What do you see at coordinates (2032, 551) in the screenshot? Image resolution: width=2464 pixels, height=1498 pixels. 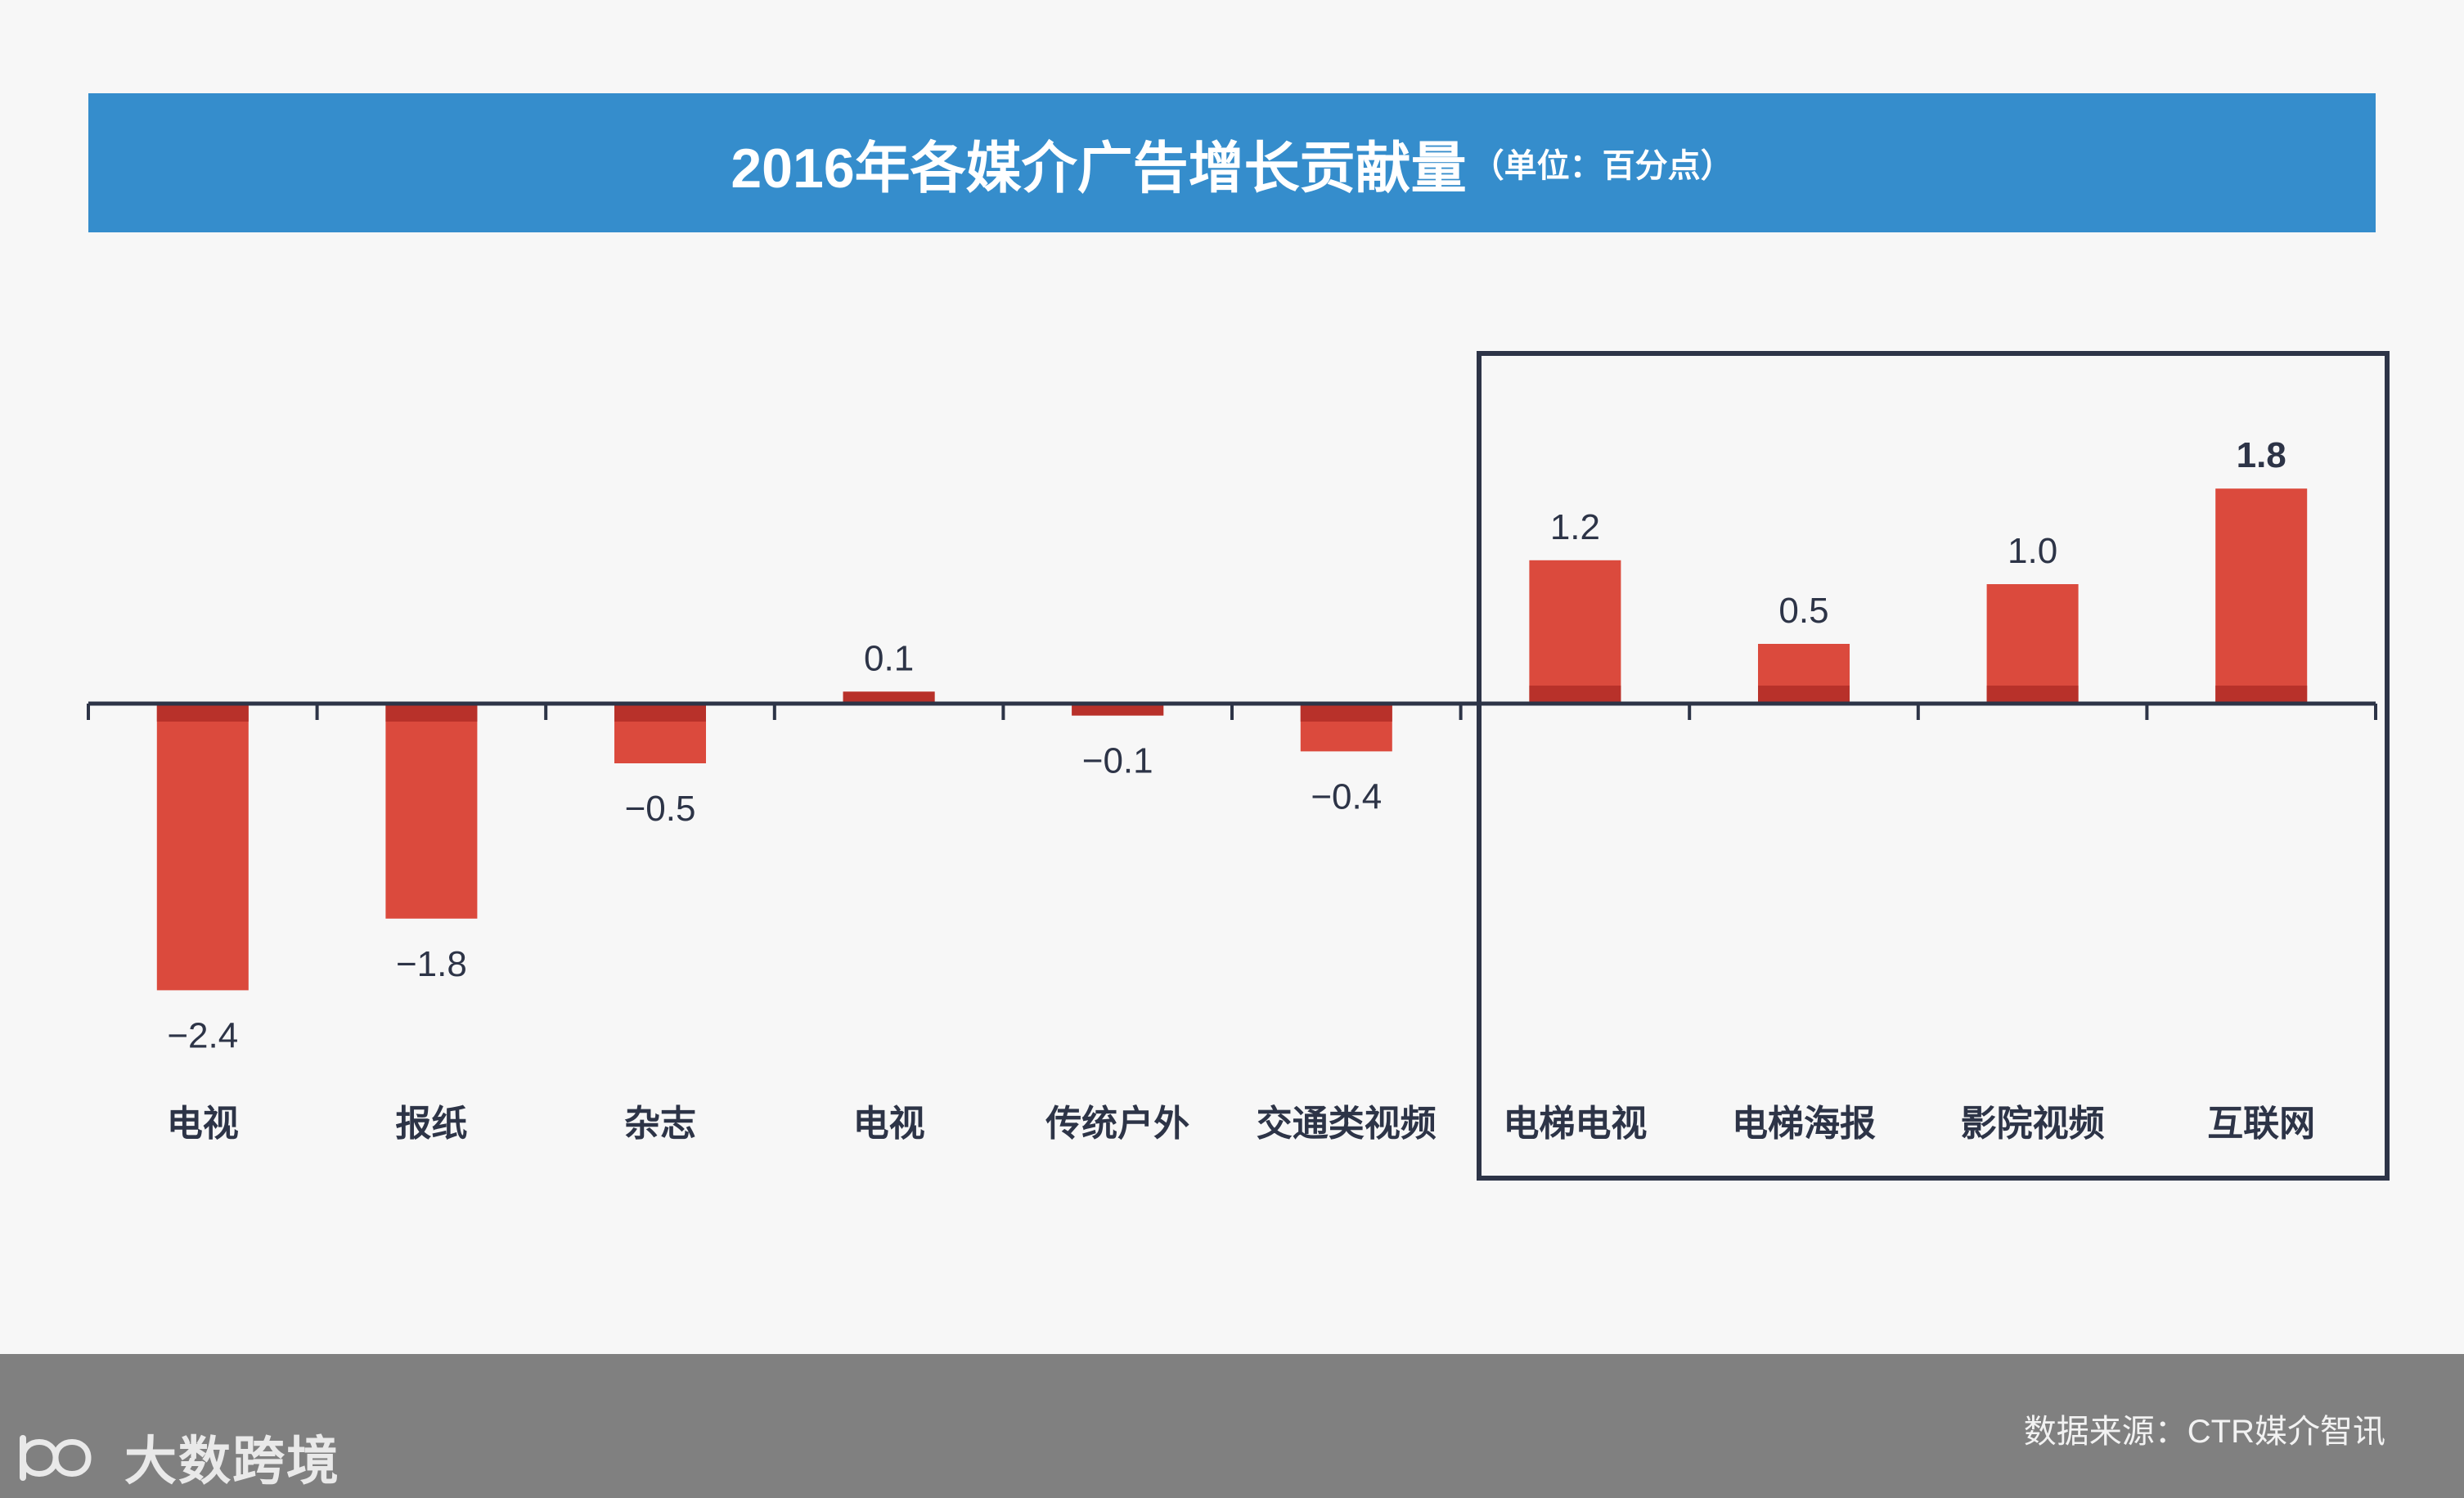 I see `value-label-8: 1.0` at bounding box center [2032, 551].